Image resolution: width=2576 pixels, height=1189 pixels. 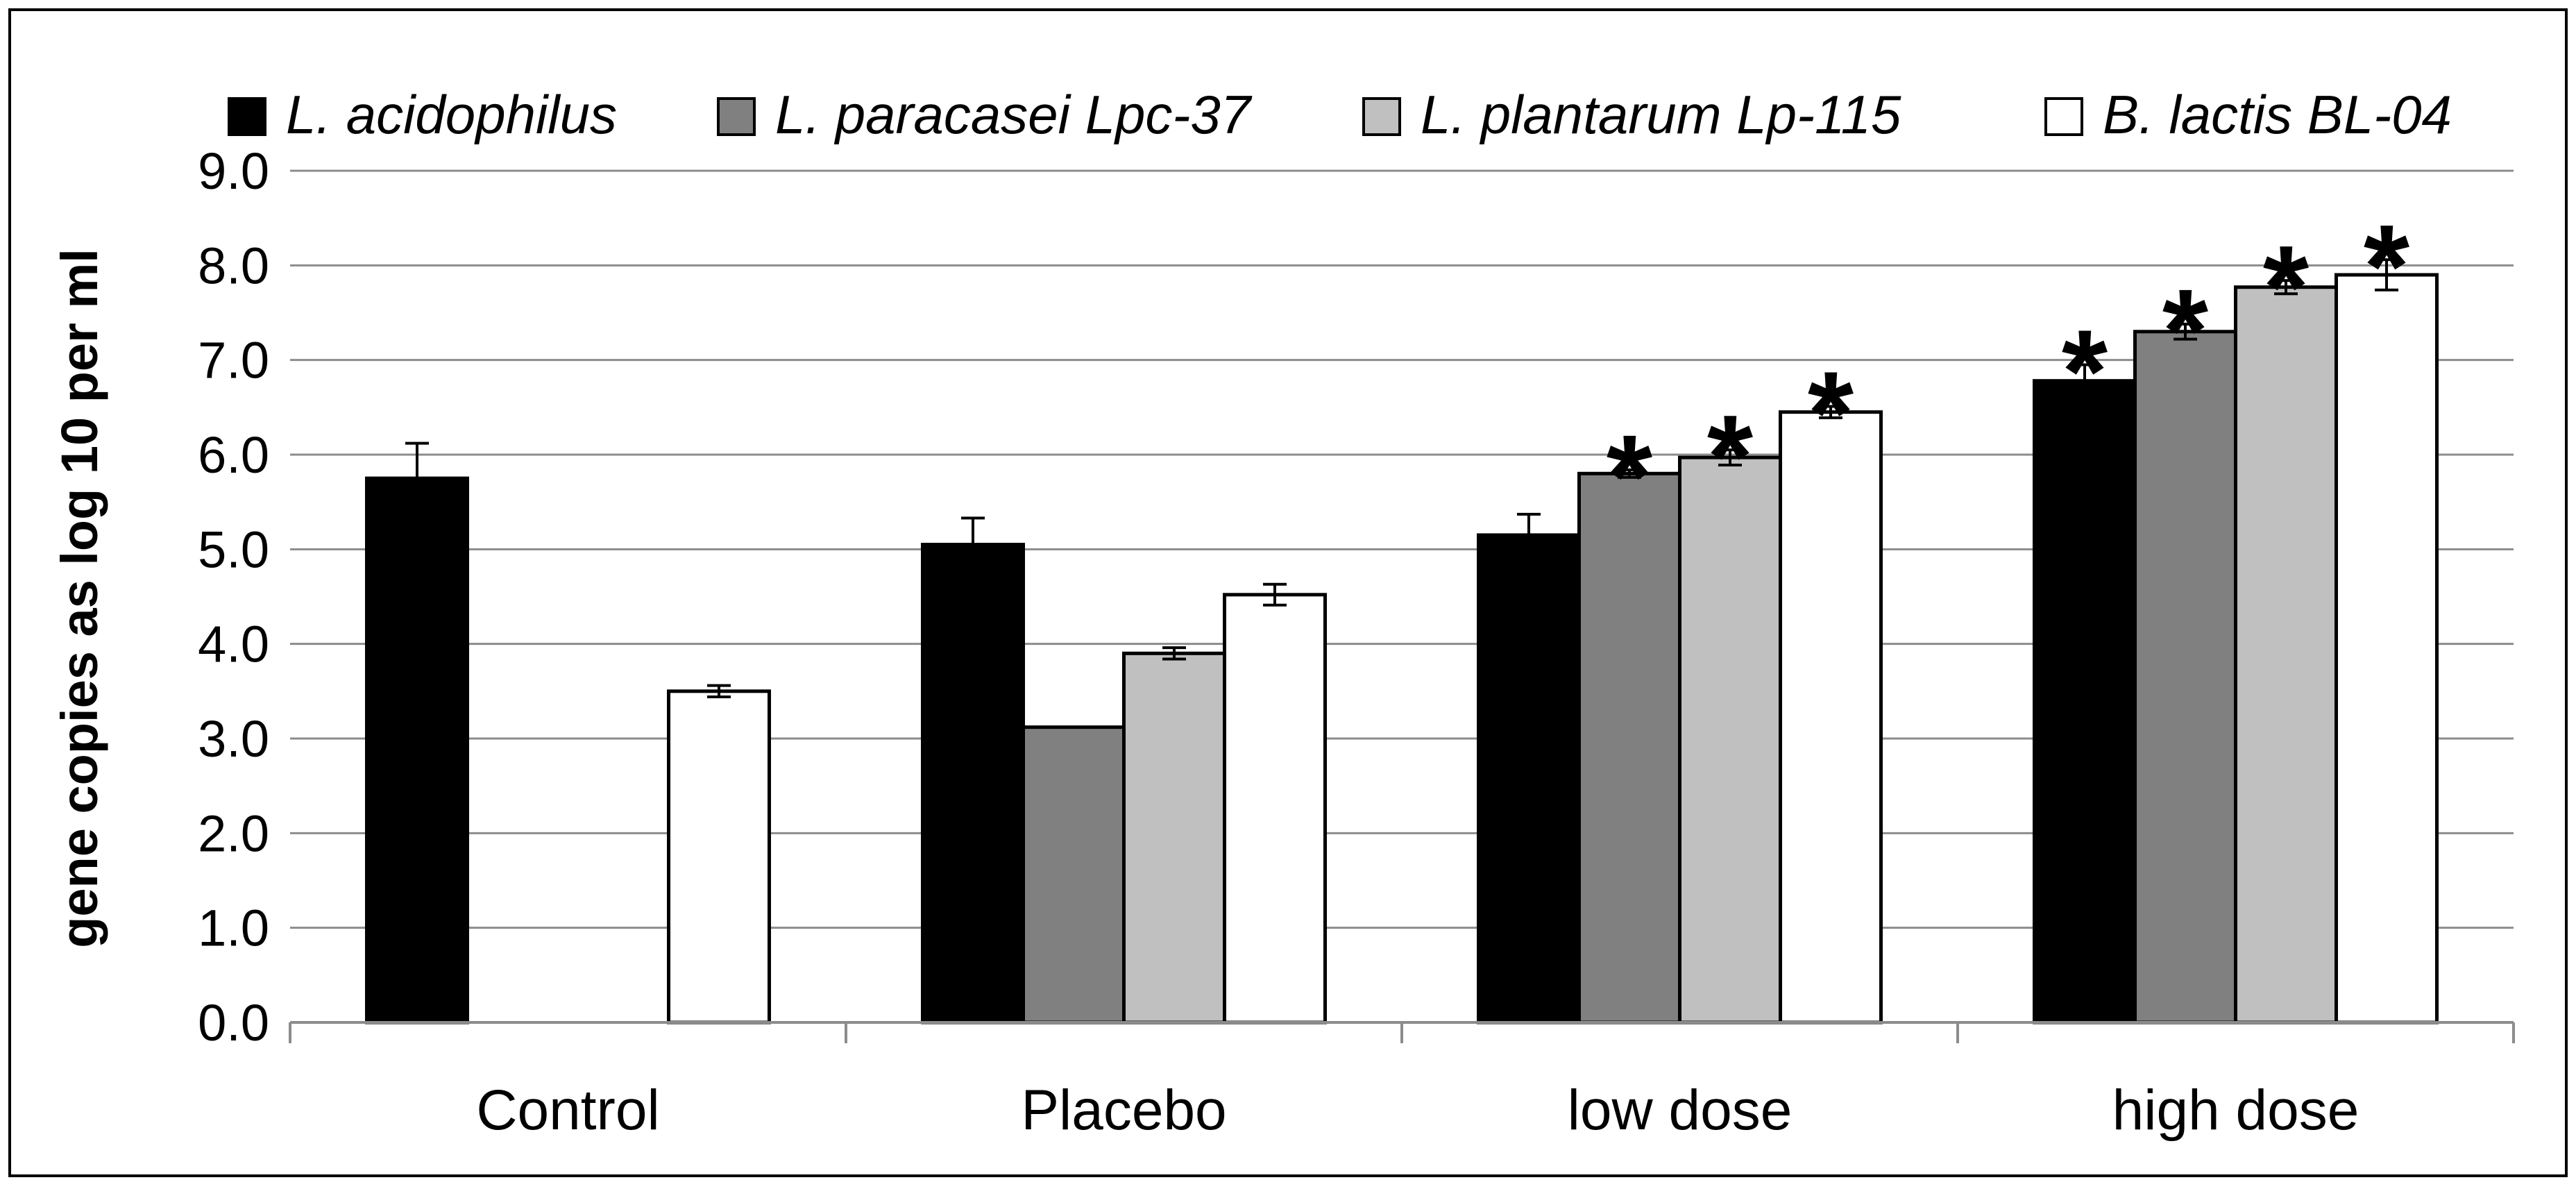 I want to click on y-tick-label: 7.0, so click(x=234, y=360).